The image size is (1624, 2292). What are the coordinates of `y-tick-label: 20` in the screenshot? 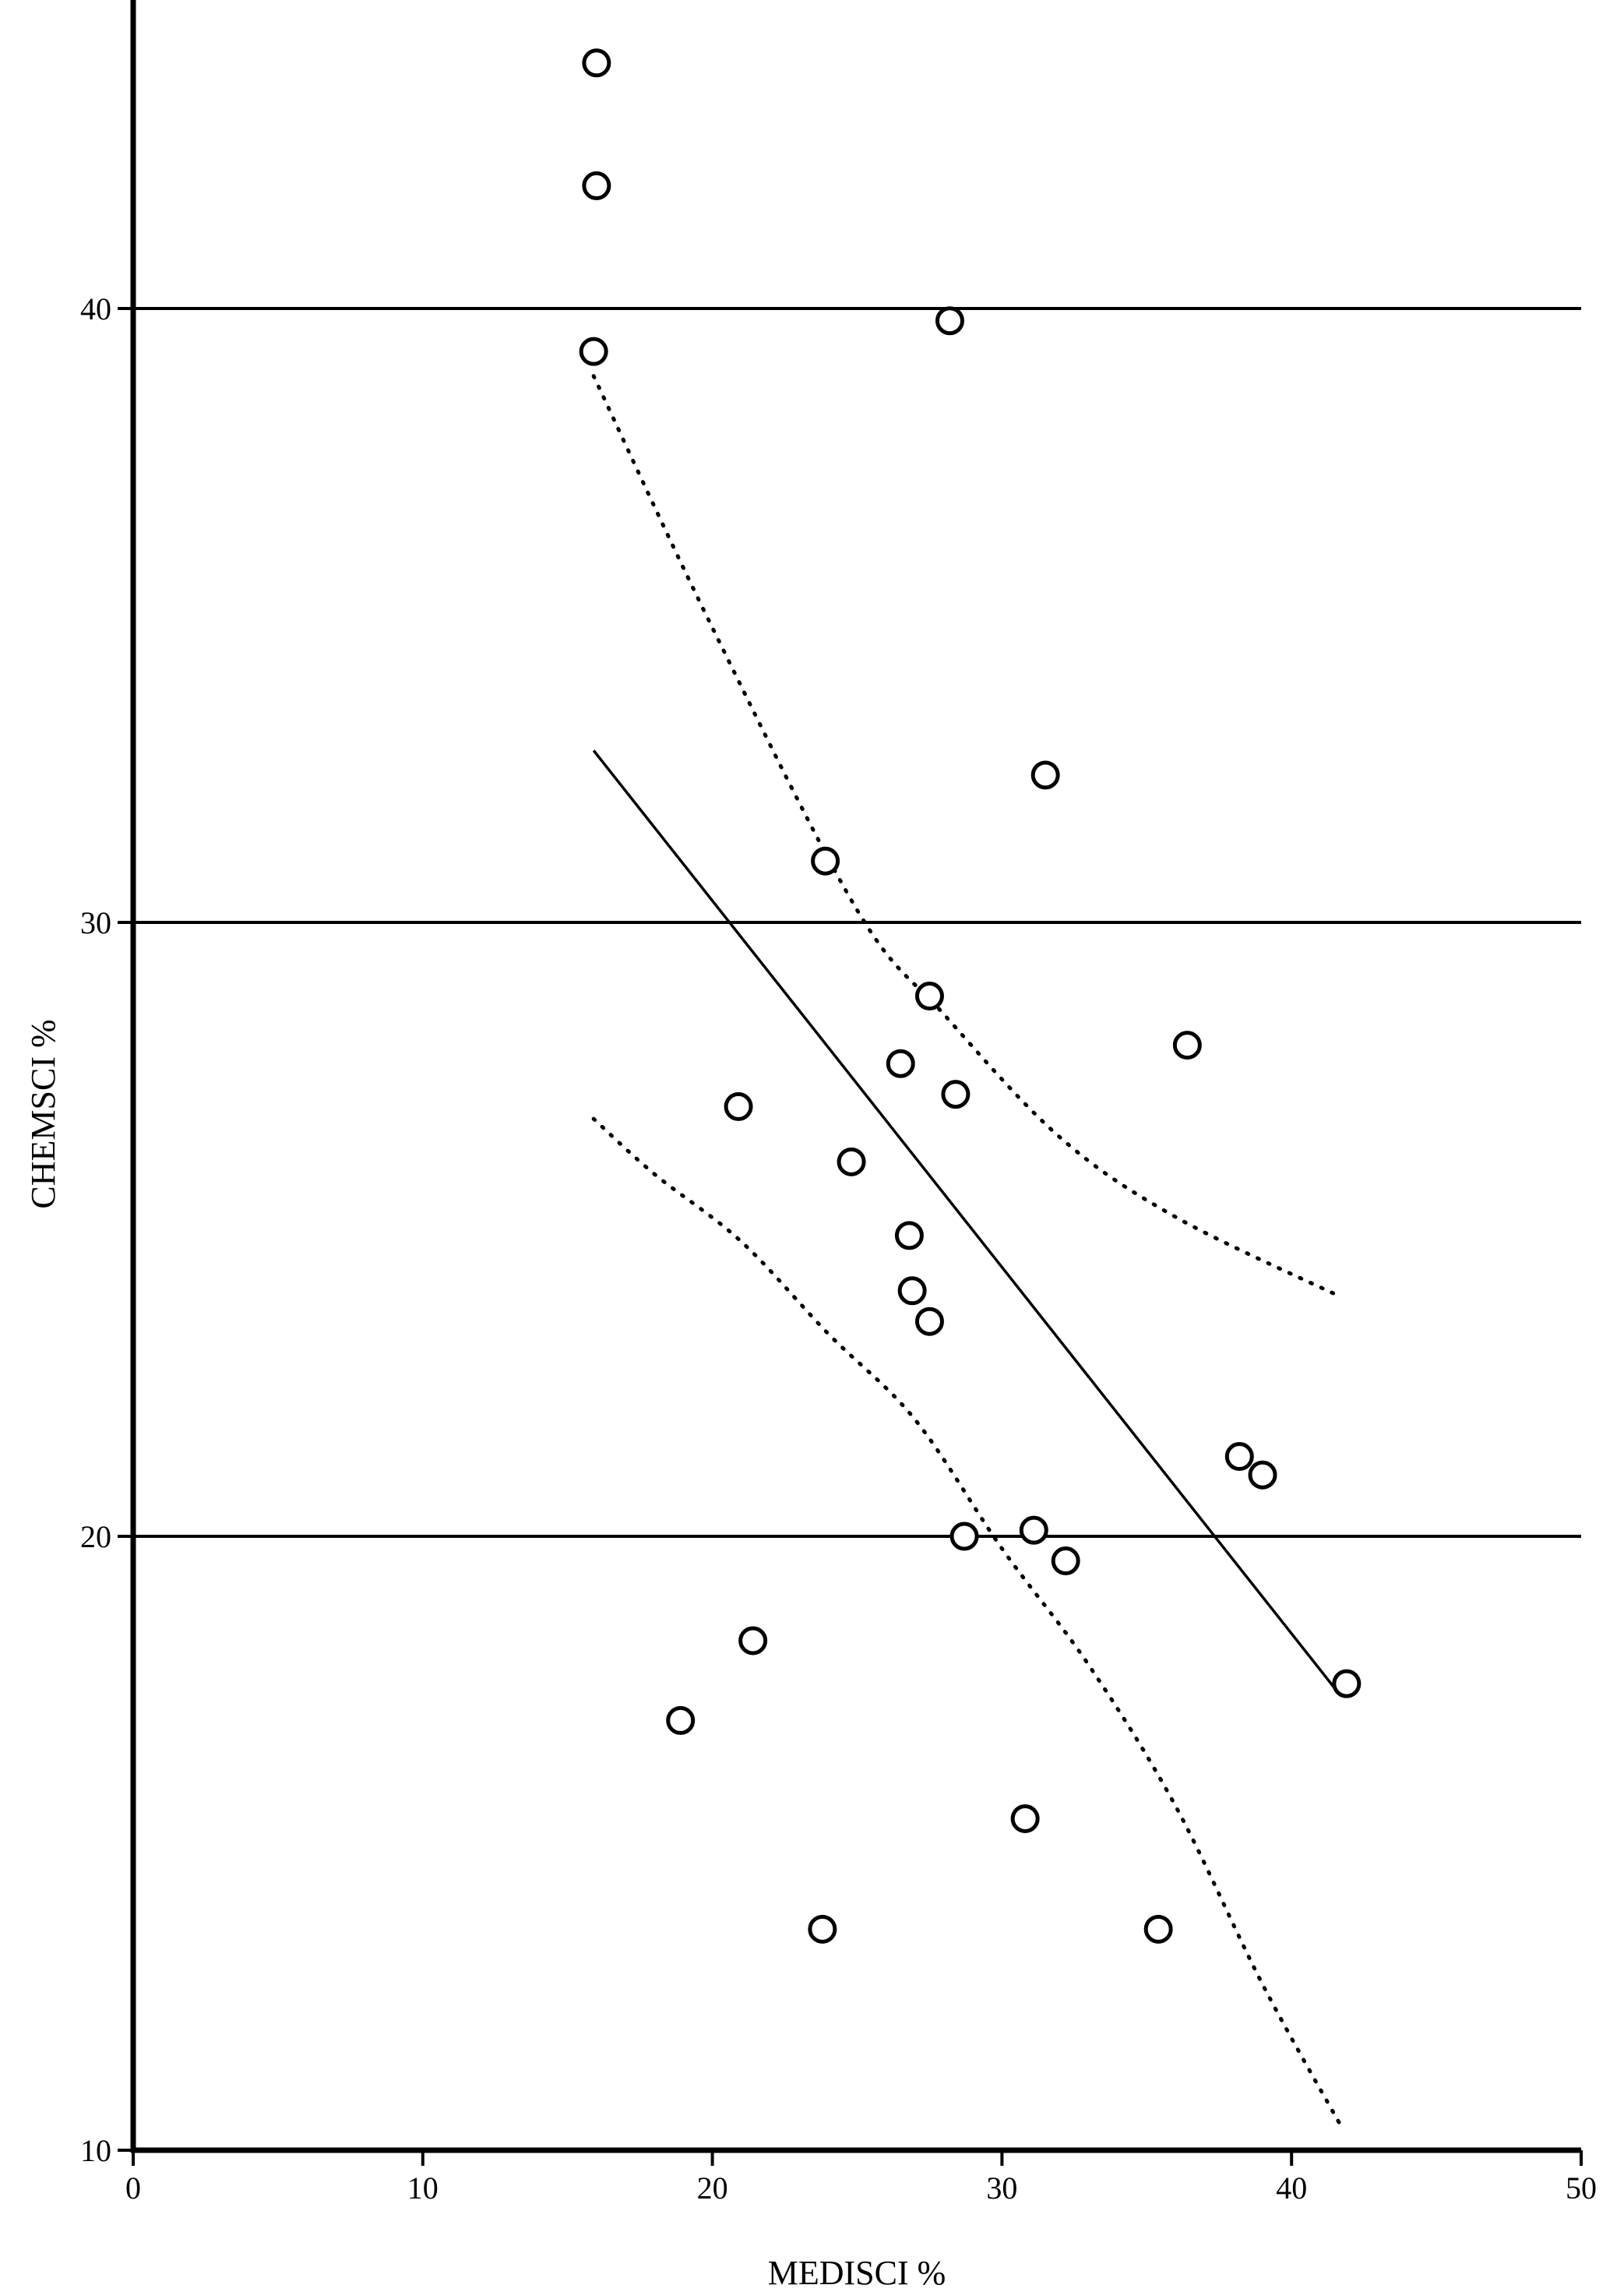 It's located at (95, 1536).